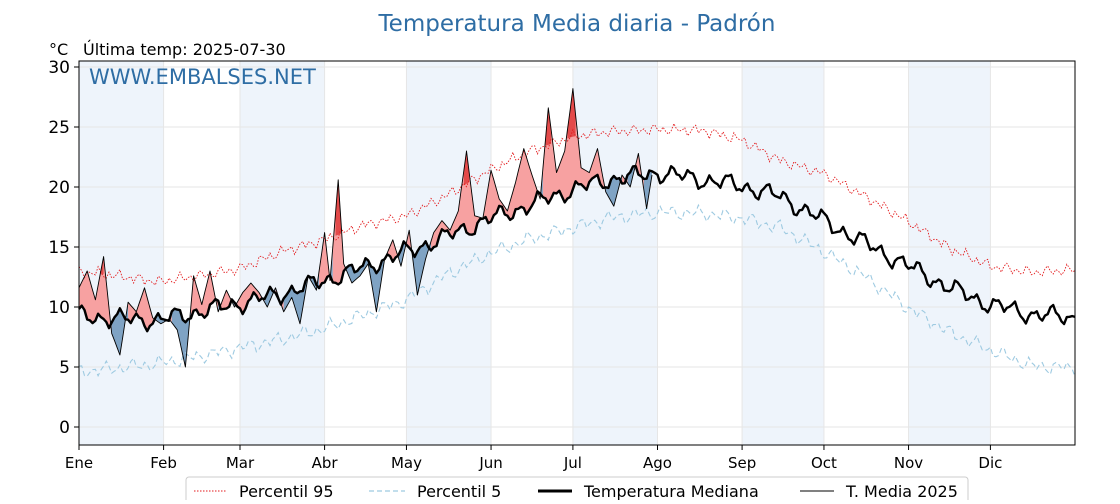 This screenshot has width=1120, height=504. I want to click on y-tick-label: 10, so click(59, 308).